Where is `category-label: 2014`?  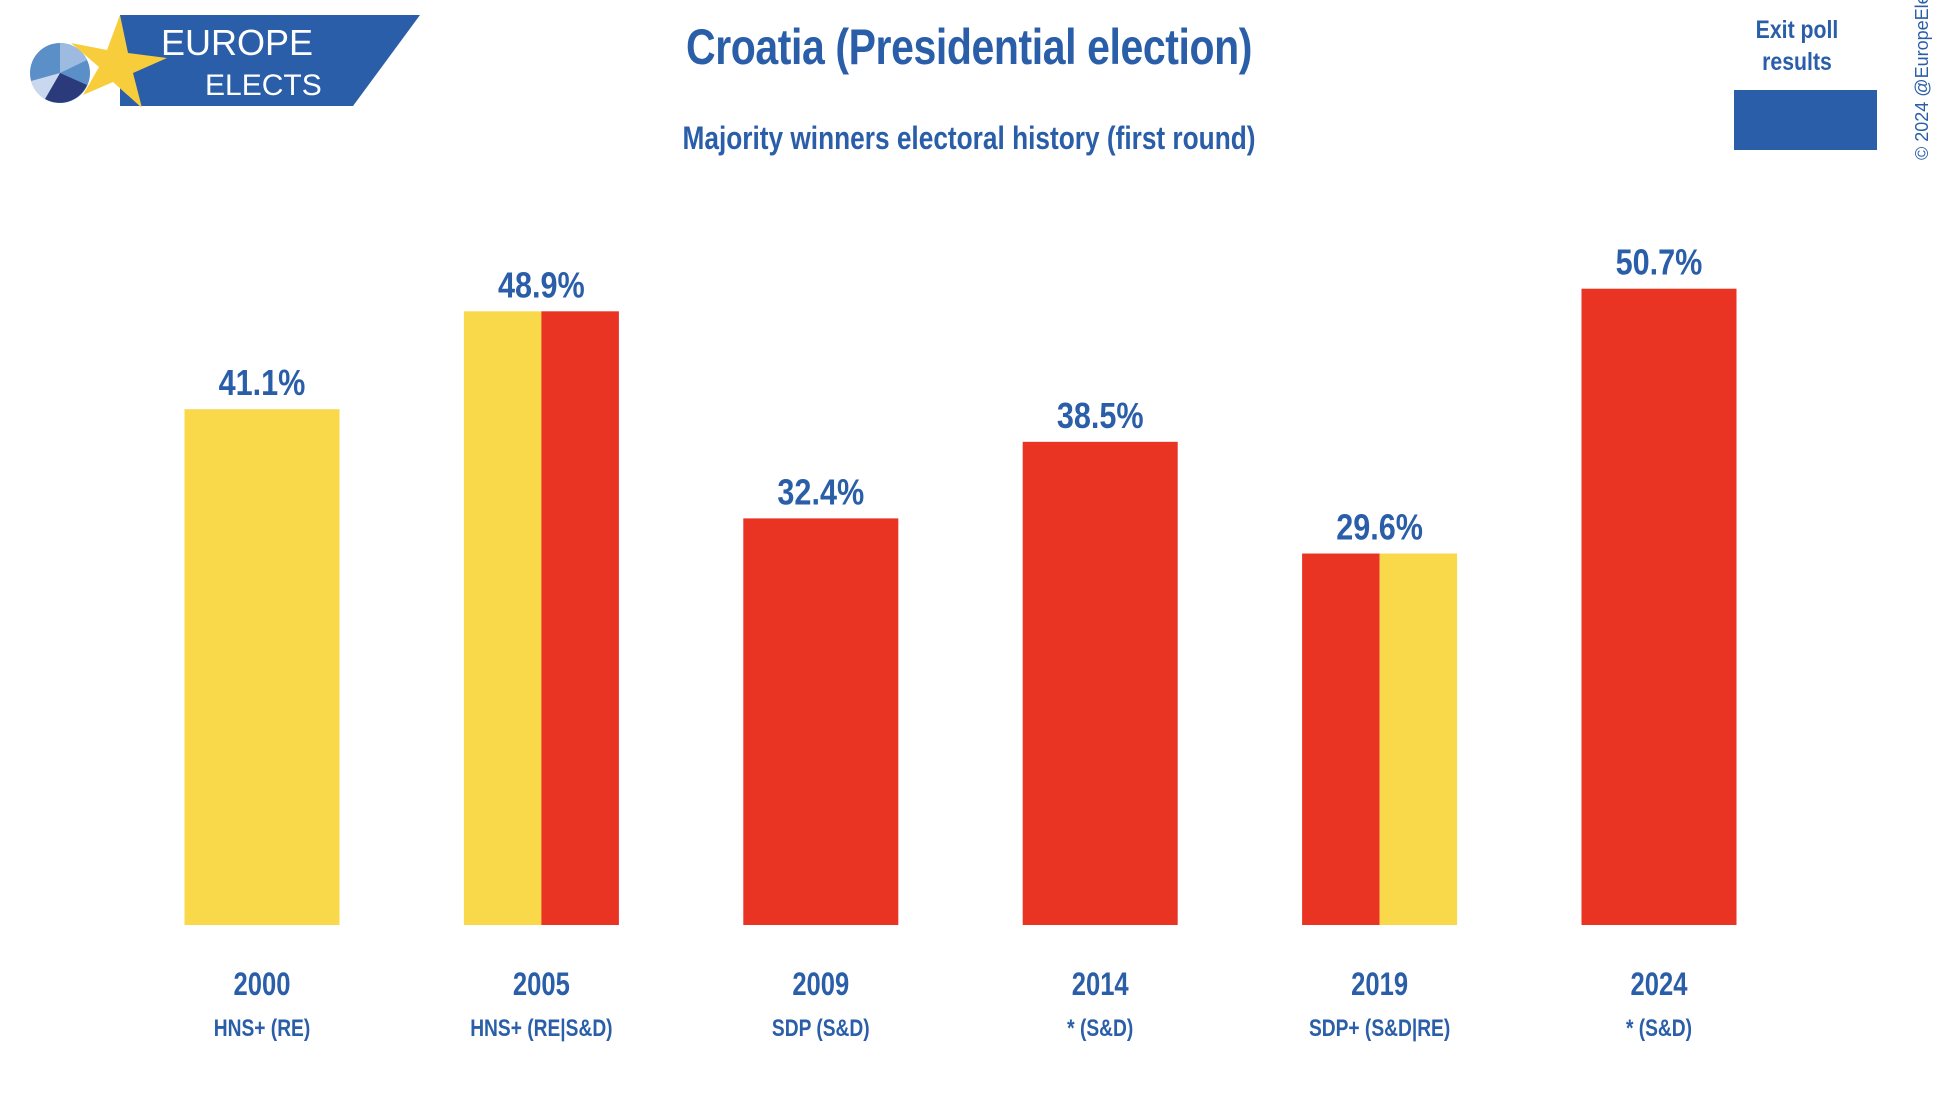 category-label: 2014 is located at coordinates (1100, 984).